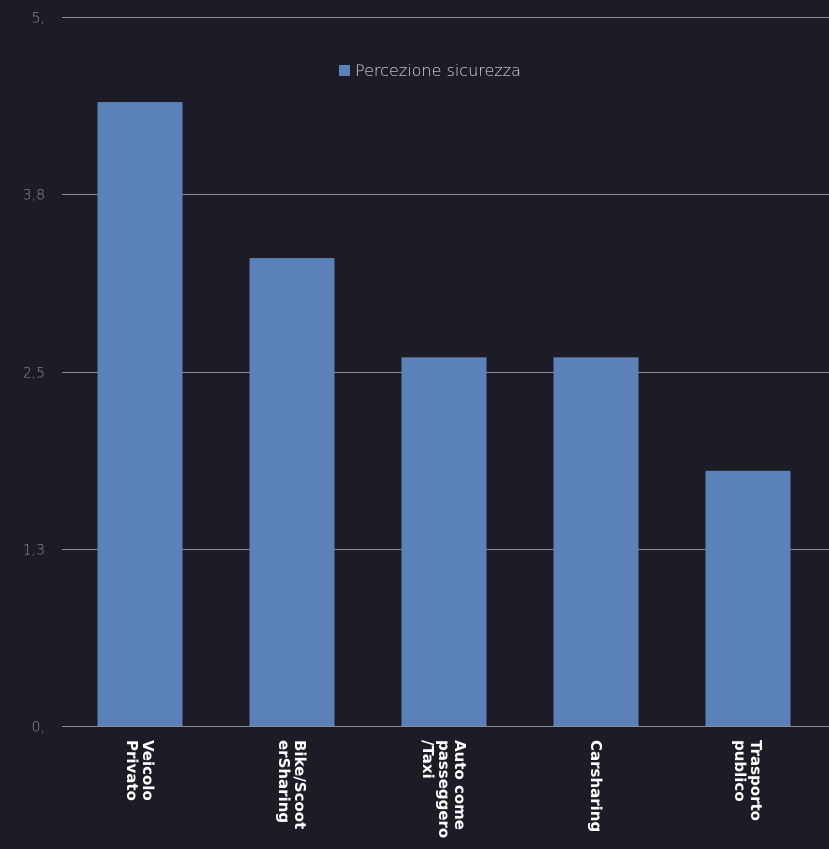 This screenshot has width=829, height=849. I want to click on x-category-label-line: passeggero, so click(444, 789).